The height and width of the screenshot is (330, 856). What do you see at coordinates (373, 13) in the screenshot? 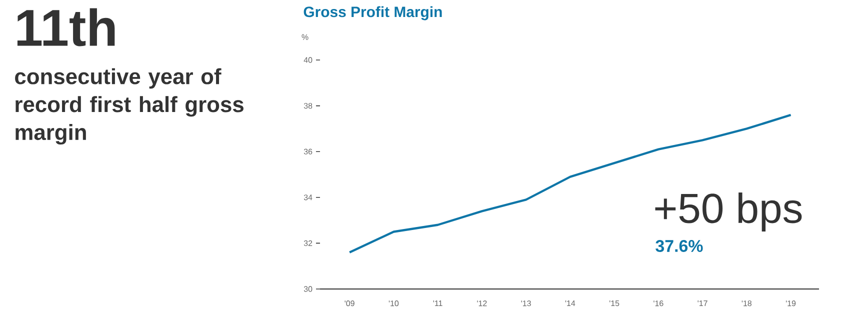
I see `chart-title: Gross Profit Margin` at bounding box center [373, 13].